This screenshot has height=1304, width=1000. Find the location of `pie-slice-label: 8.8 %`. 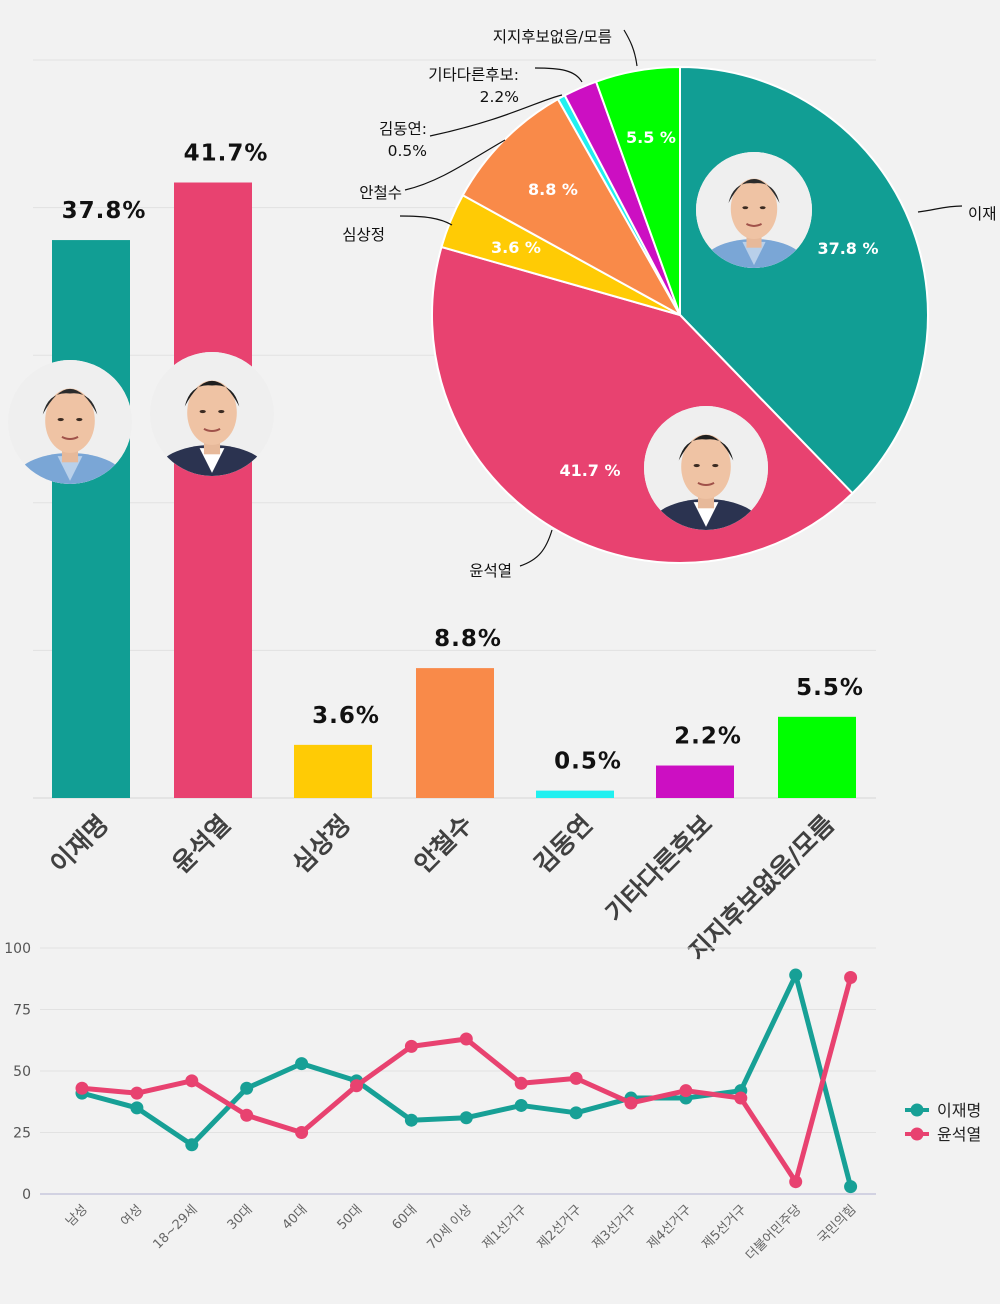

pie-slice-label: 8.8 % is located at coordinates (553, 189).